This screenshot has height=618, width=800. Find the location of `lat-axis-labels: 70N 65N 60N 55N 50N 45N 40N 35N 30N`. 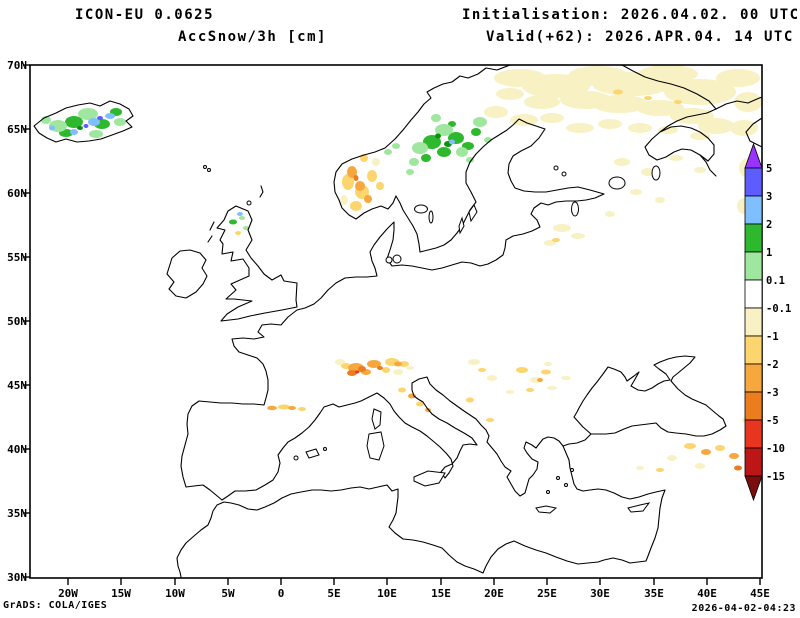

lat-axis-labels: 70N 65N 60N 55N 50N 45N 40N 35N 30N is located at coordinates (17, 321).